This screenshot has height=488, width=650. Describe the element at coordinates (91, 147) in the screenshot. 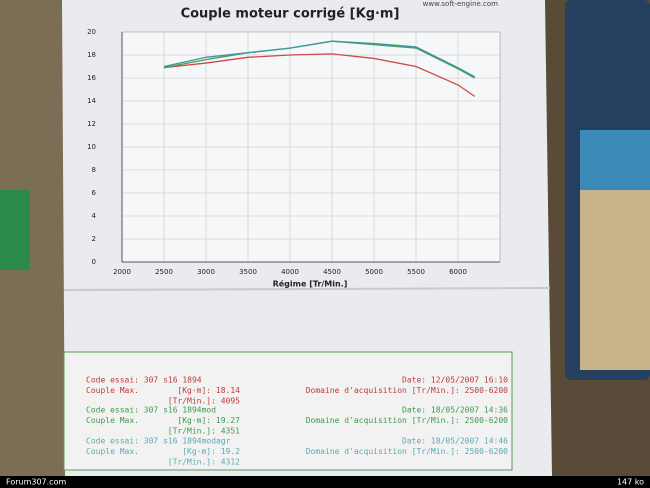

I see `y-tick-label: 10` at that location.